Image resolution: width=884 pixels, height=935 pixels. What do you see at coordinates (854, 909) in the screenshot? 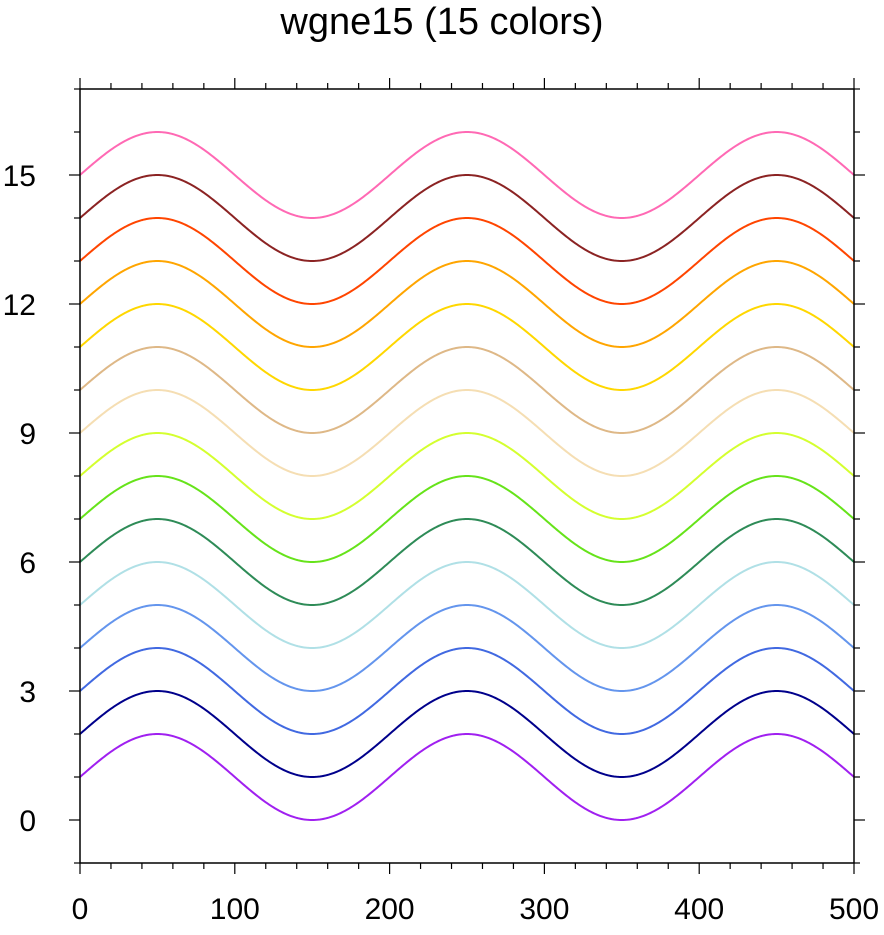
I see `x-tick-label: 500` at bounding box center [854, 909].